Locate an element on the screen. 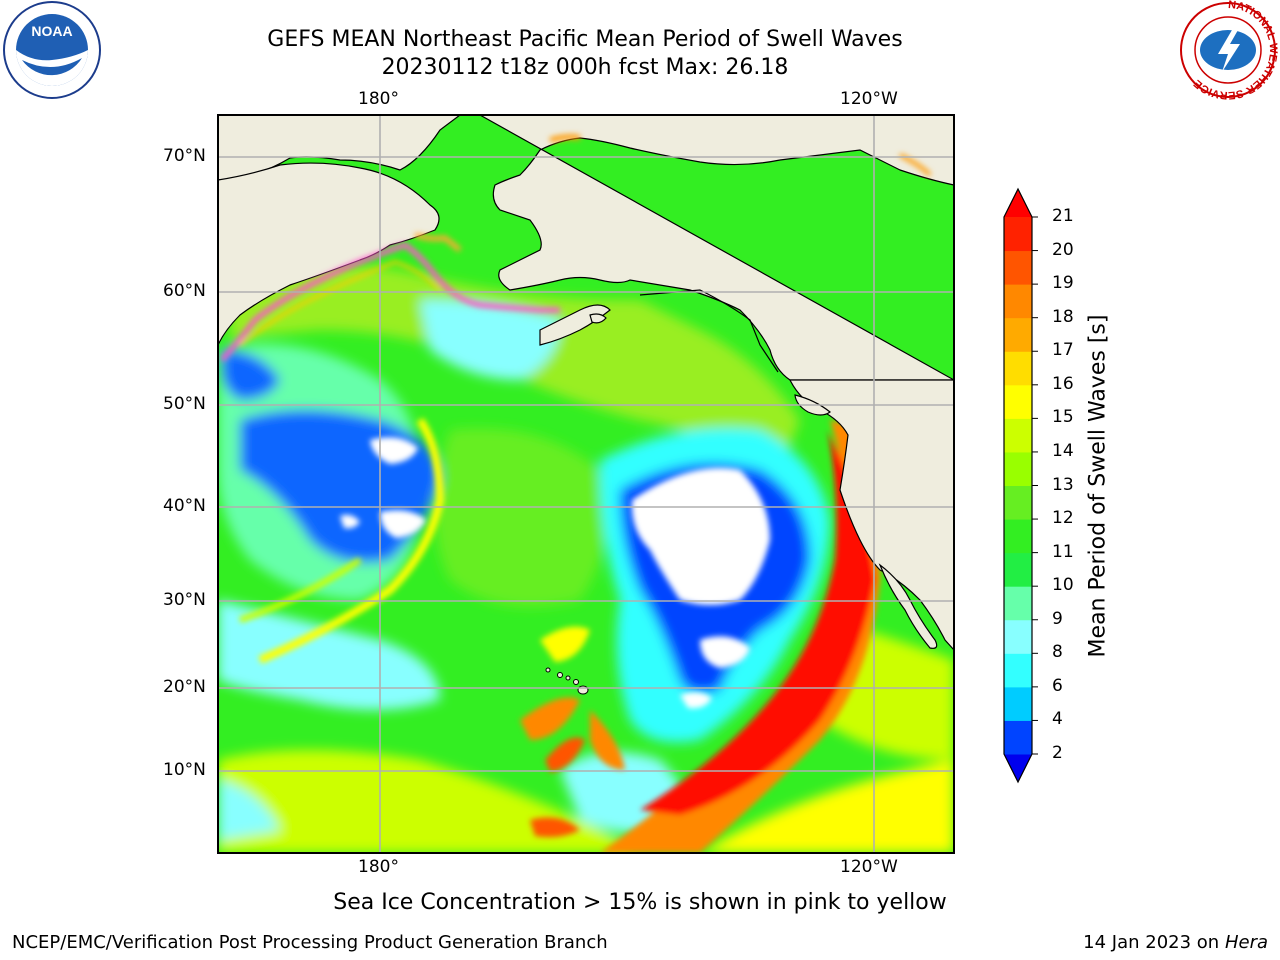 The height and width of the screenshot is (960, 1280). nodata-east-high is located at coordinates (700, 536).